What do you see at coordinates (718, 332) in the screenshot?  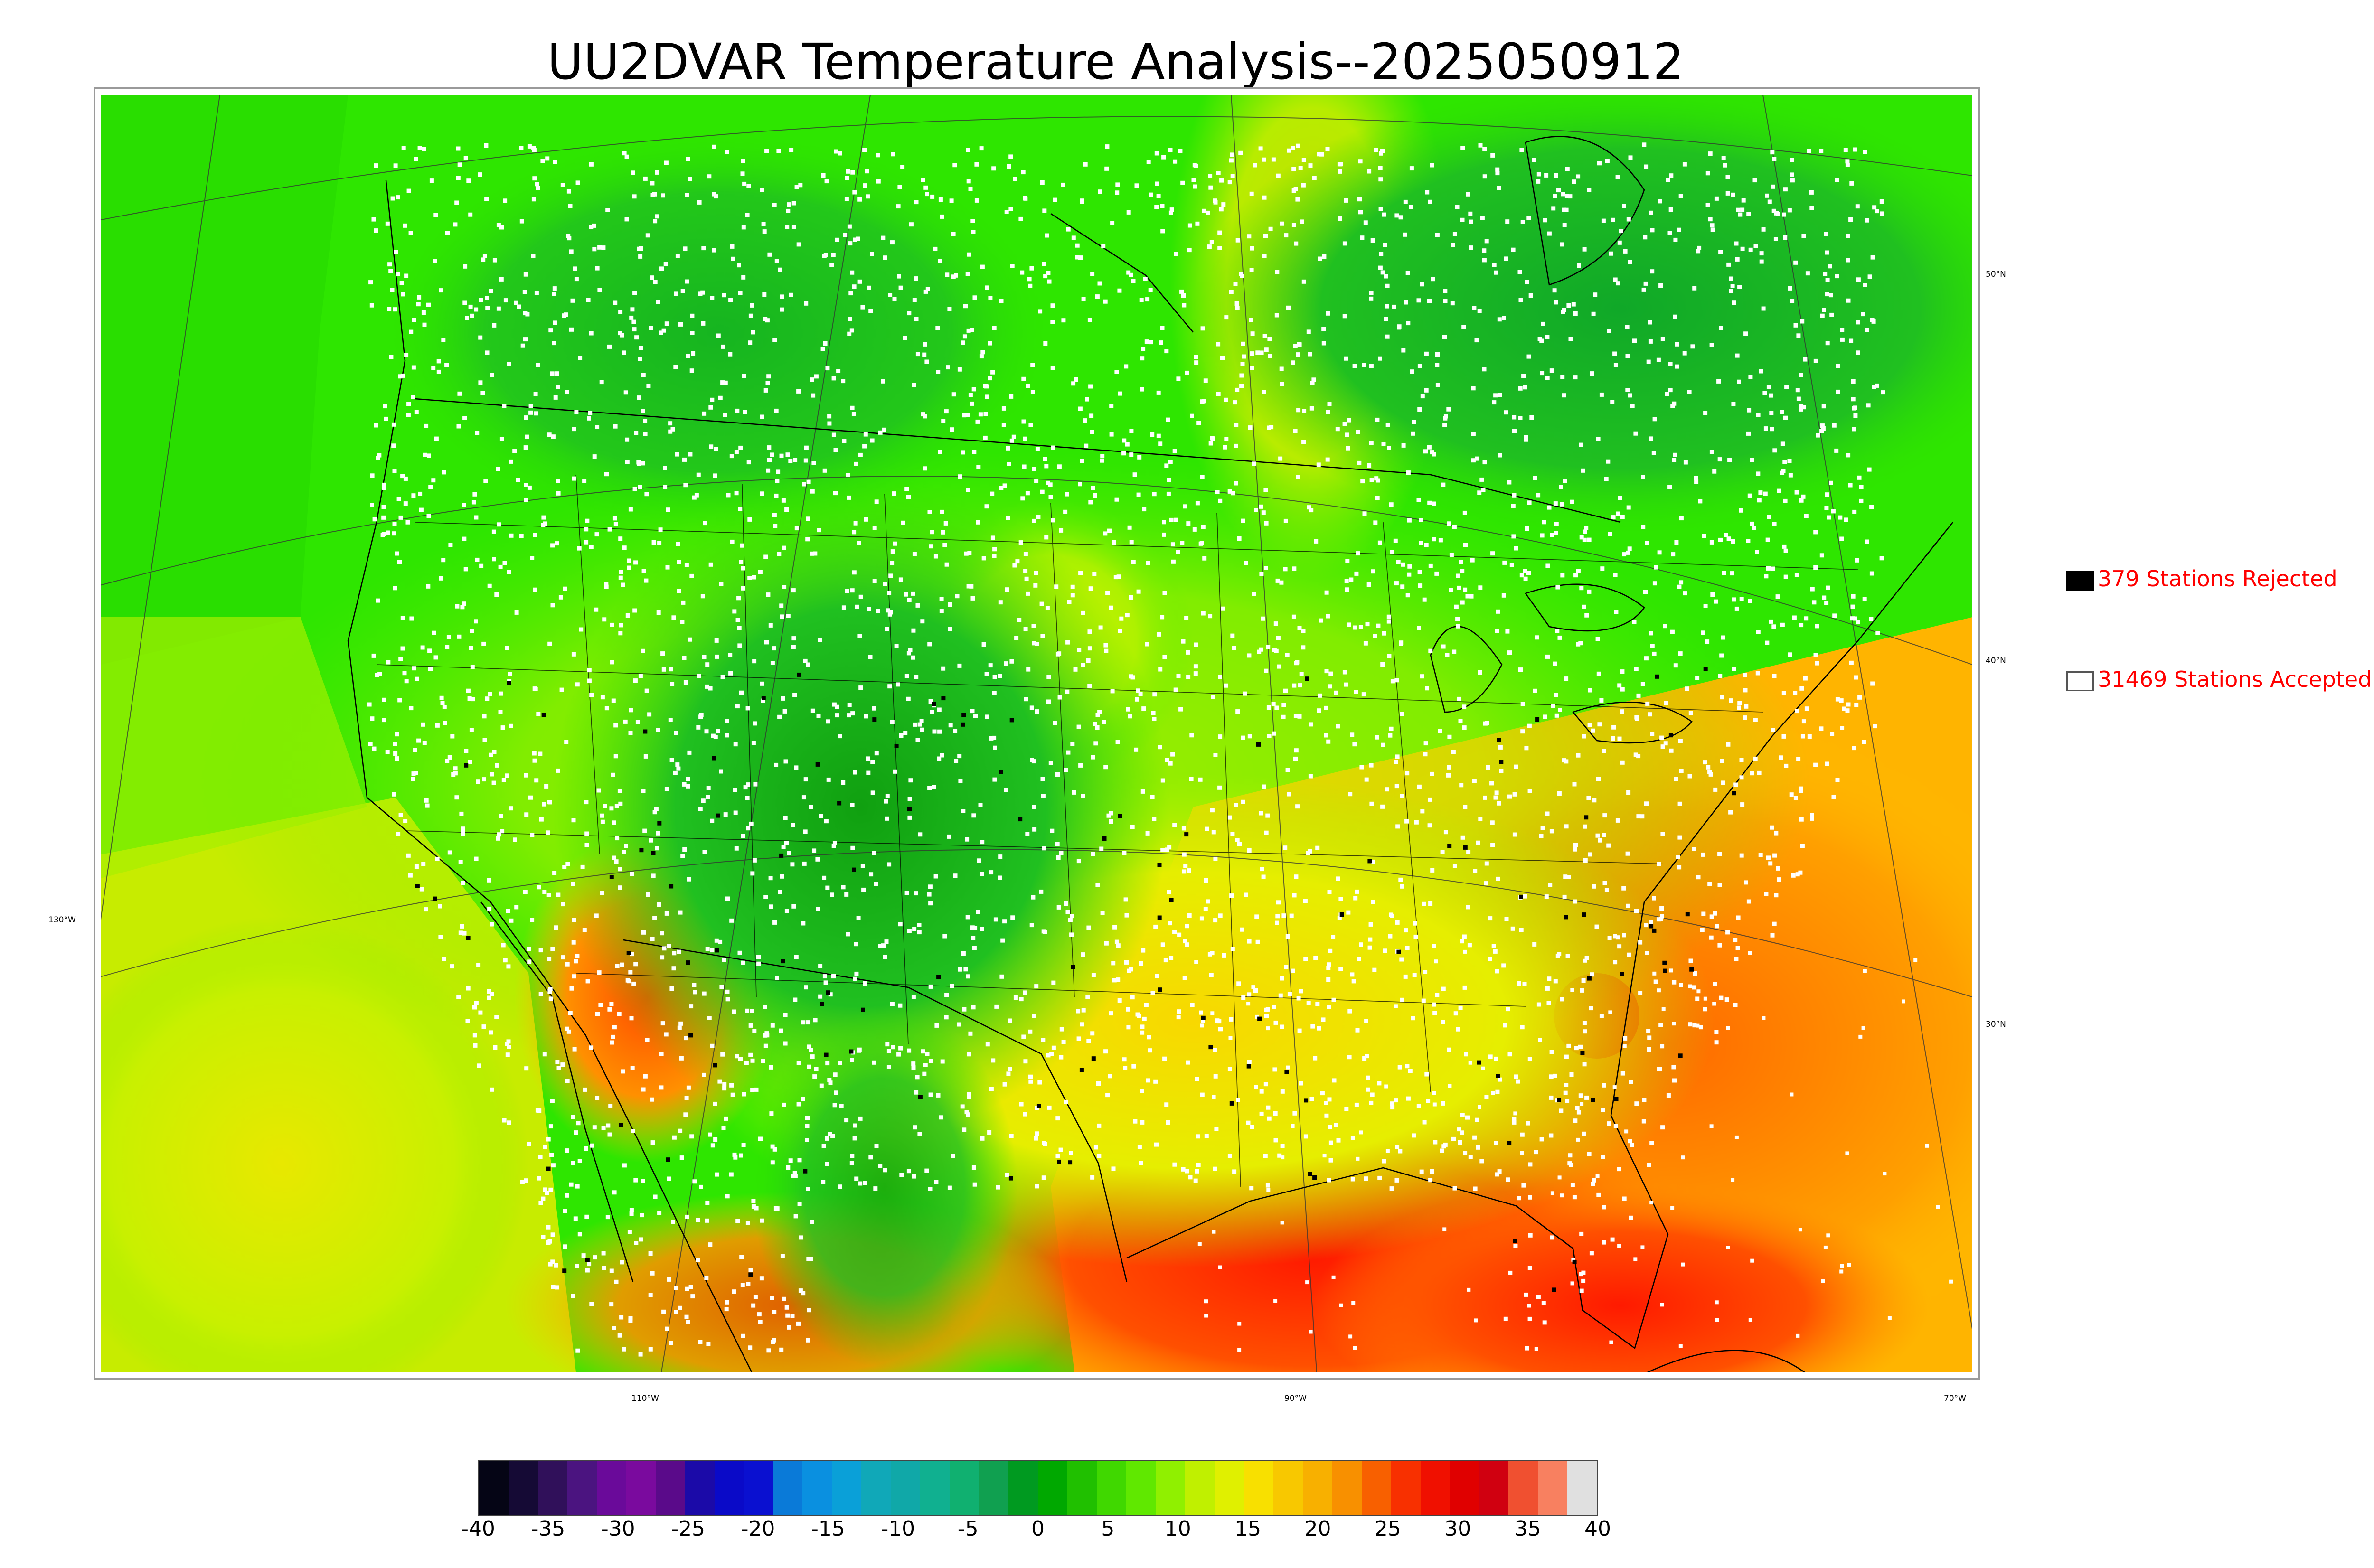 I see `canada-west-cool-field` at bounding box center [718, 332].